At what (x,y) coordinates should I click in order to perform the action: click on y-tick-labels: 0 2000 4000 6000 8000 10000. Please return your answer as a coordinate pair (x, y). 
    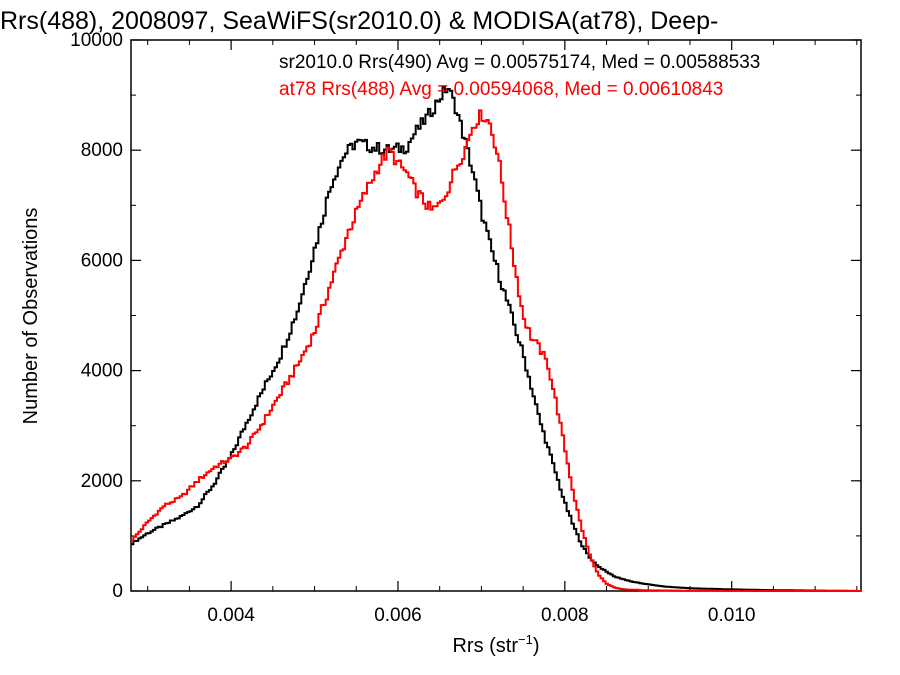
    Looking at the image, I should click on (96, 316).